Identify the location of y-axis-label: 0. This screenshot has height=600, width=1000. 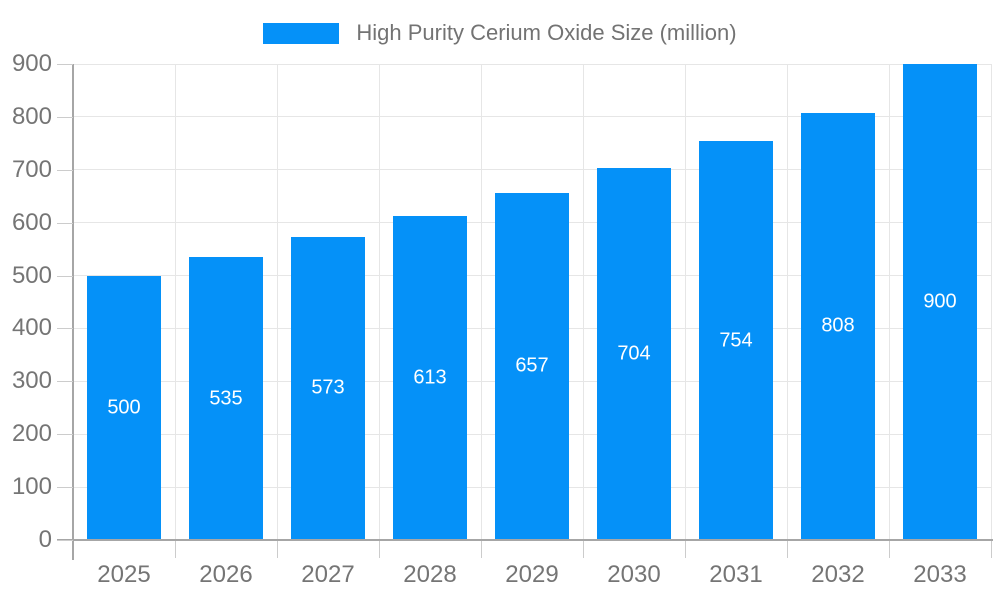
(45, 539).